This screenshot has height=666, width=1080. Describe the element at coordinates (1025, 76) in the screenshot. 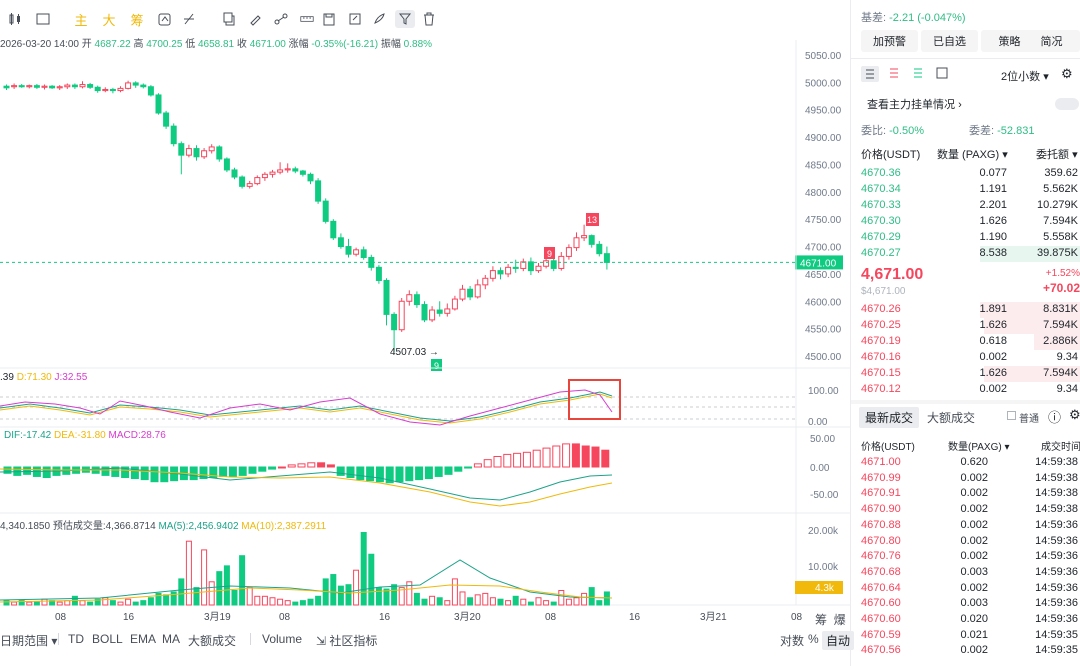

I see `precision-select: 2位小数 ▾` at that location.